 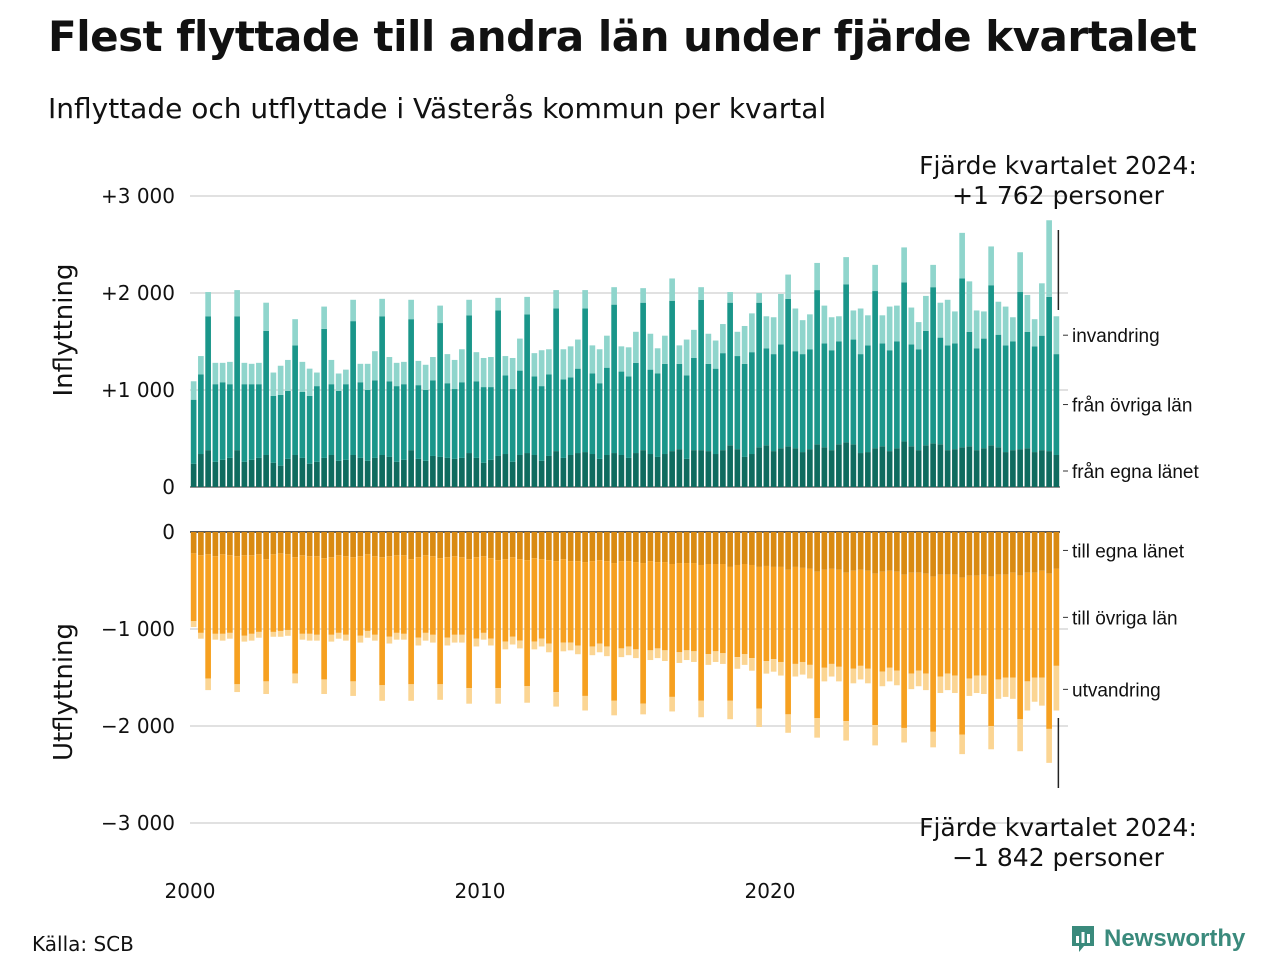 What do you see at coordinates (1157, 939) in the screenshot?
I see `brand-logo: Newsworthy` at bounding box center [1157, 939].